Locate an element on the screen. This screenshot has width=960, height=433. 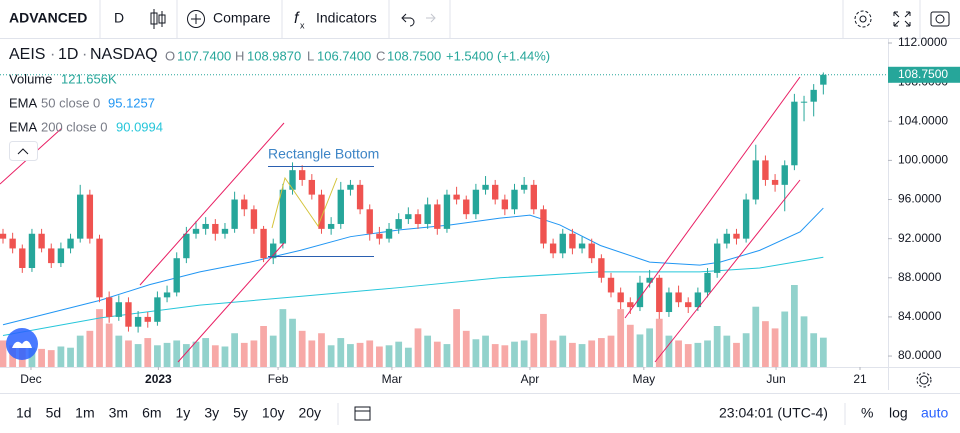
range-button: 6m is located at coordinates (151, 413).